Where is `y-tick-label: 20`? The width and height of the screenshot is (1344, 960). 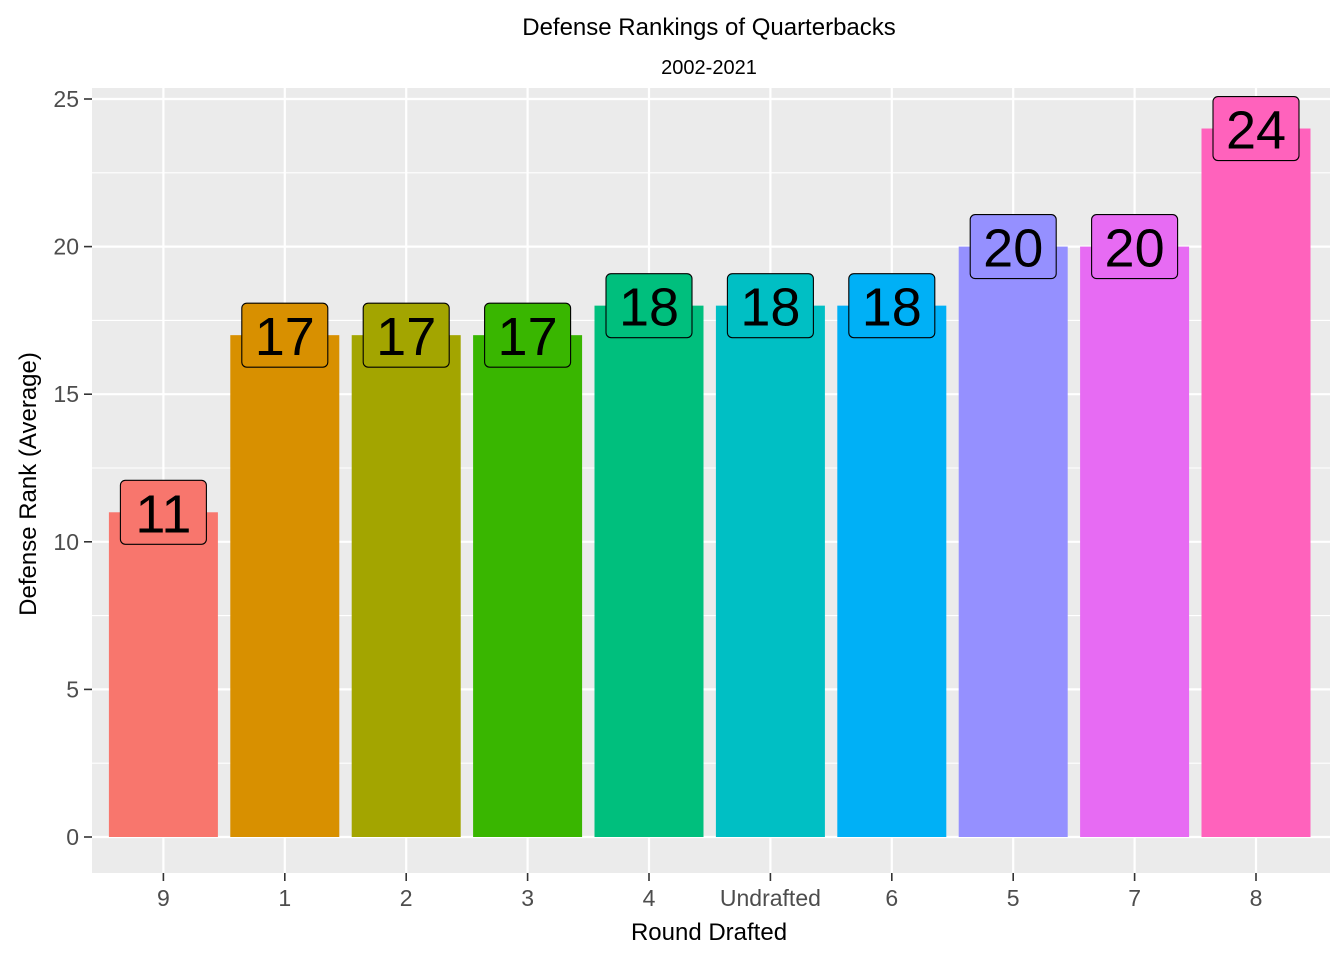
y-tick-label: 20 is located at coordinates (66, 247).